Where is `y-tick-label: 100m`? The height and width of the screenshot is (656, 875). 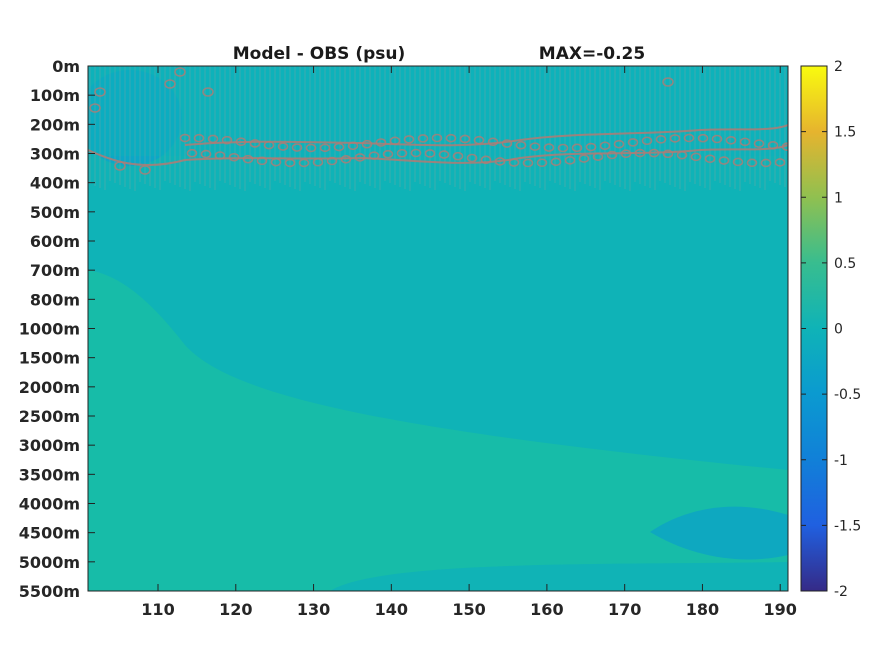
y-tick-label: 100m is located at coordinates (55, 95).